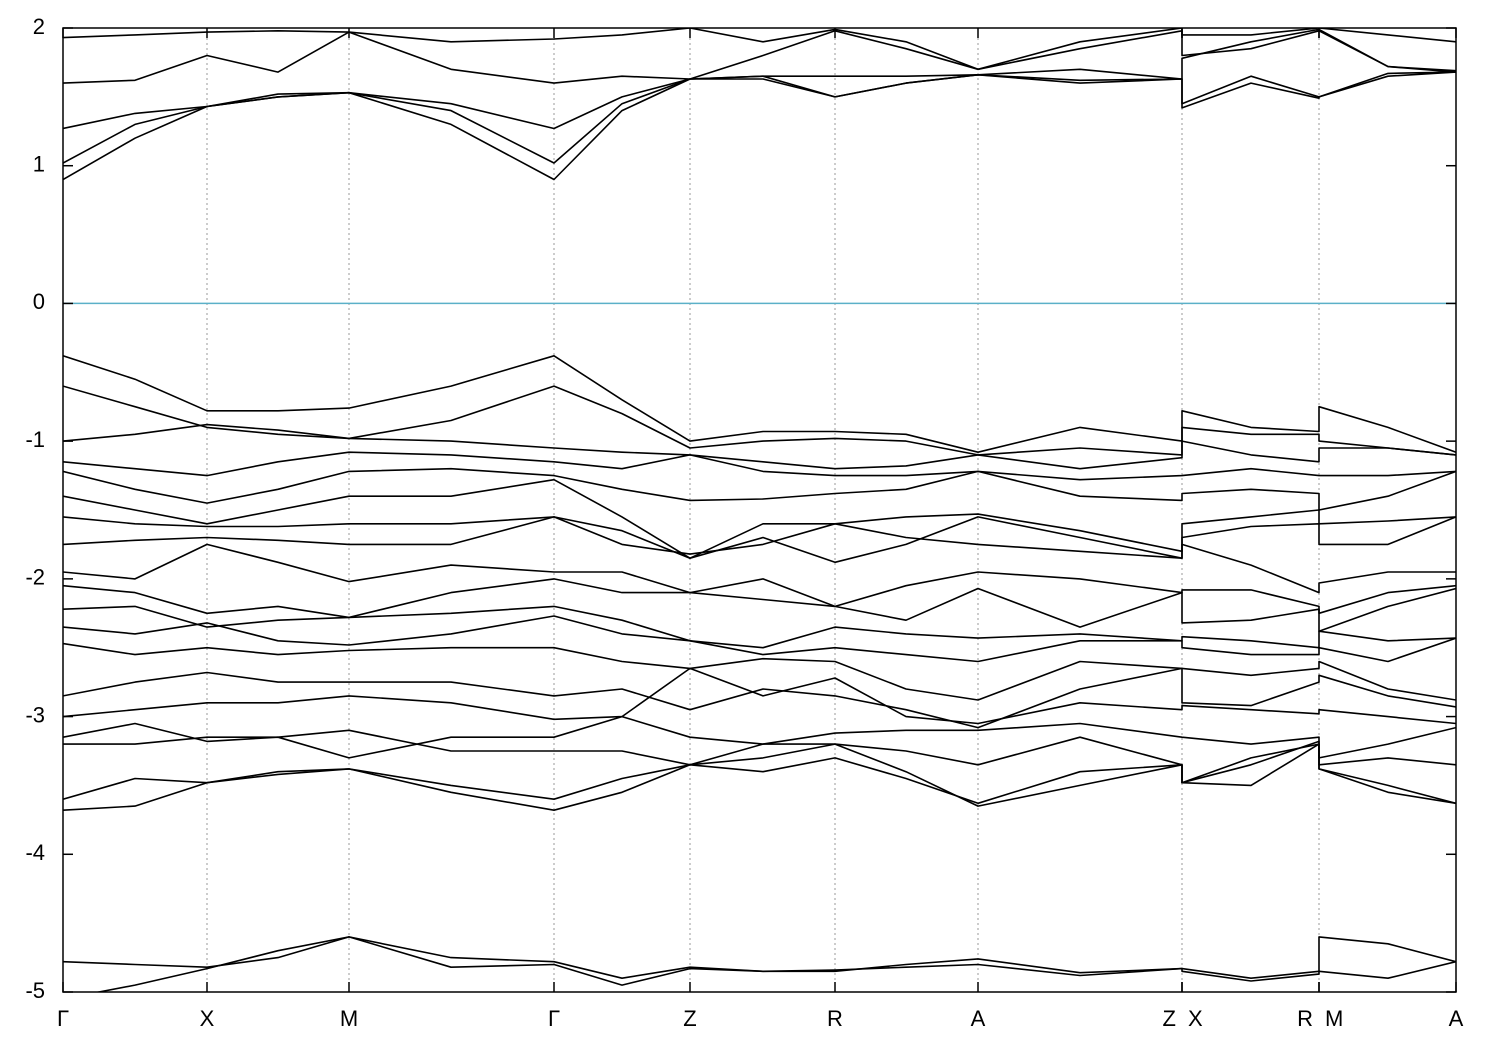  I want to click on y-tick-label: -5, so click(35, 990).